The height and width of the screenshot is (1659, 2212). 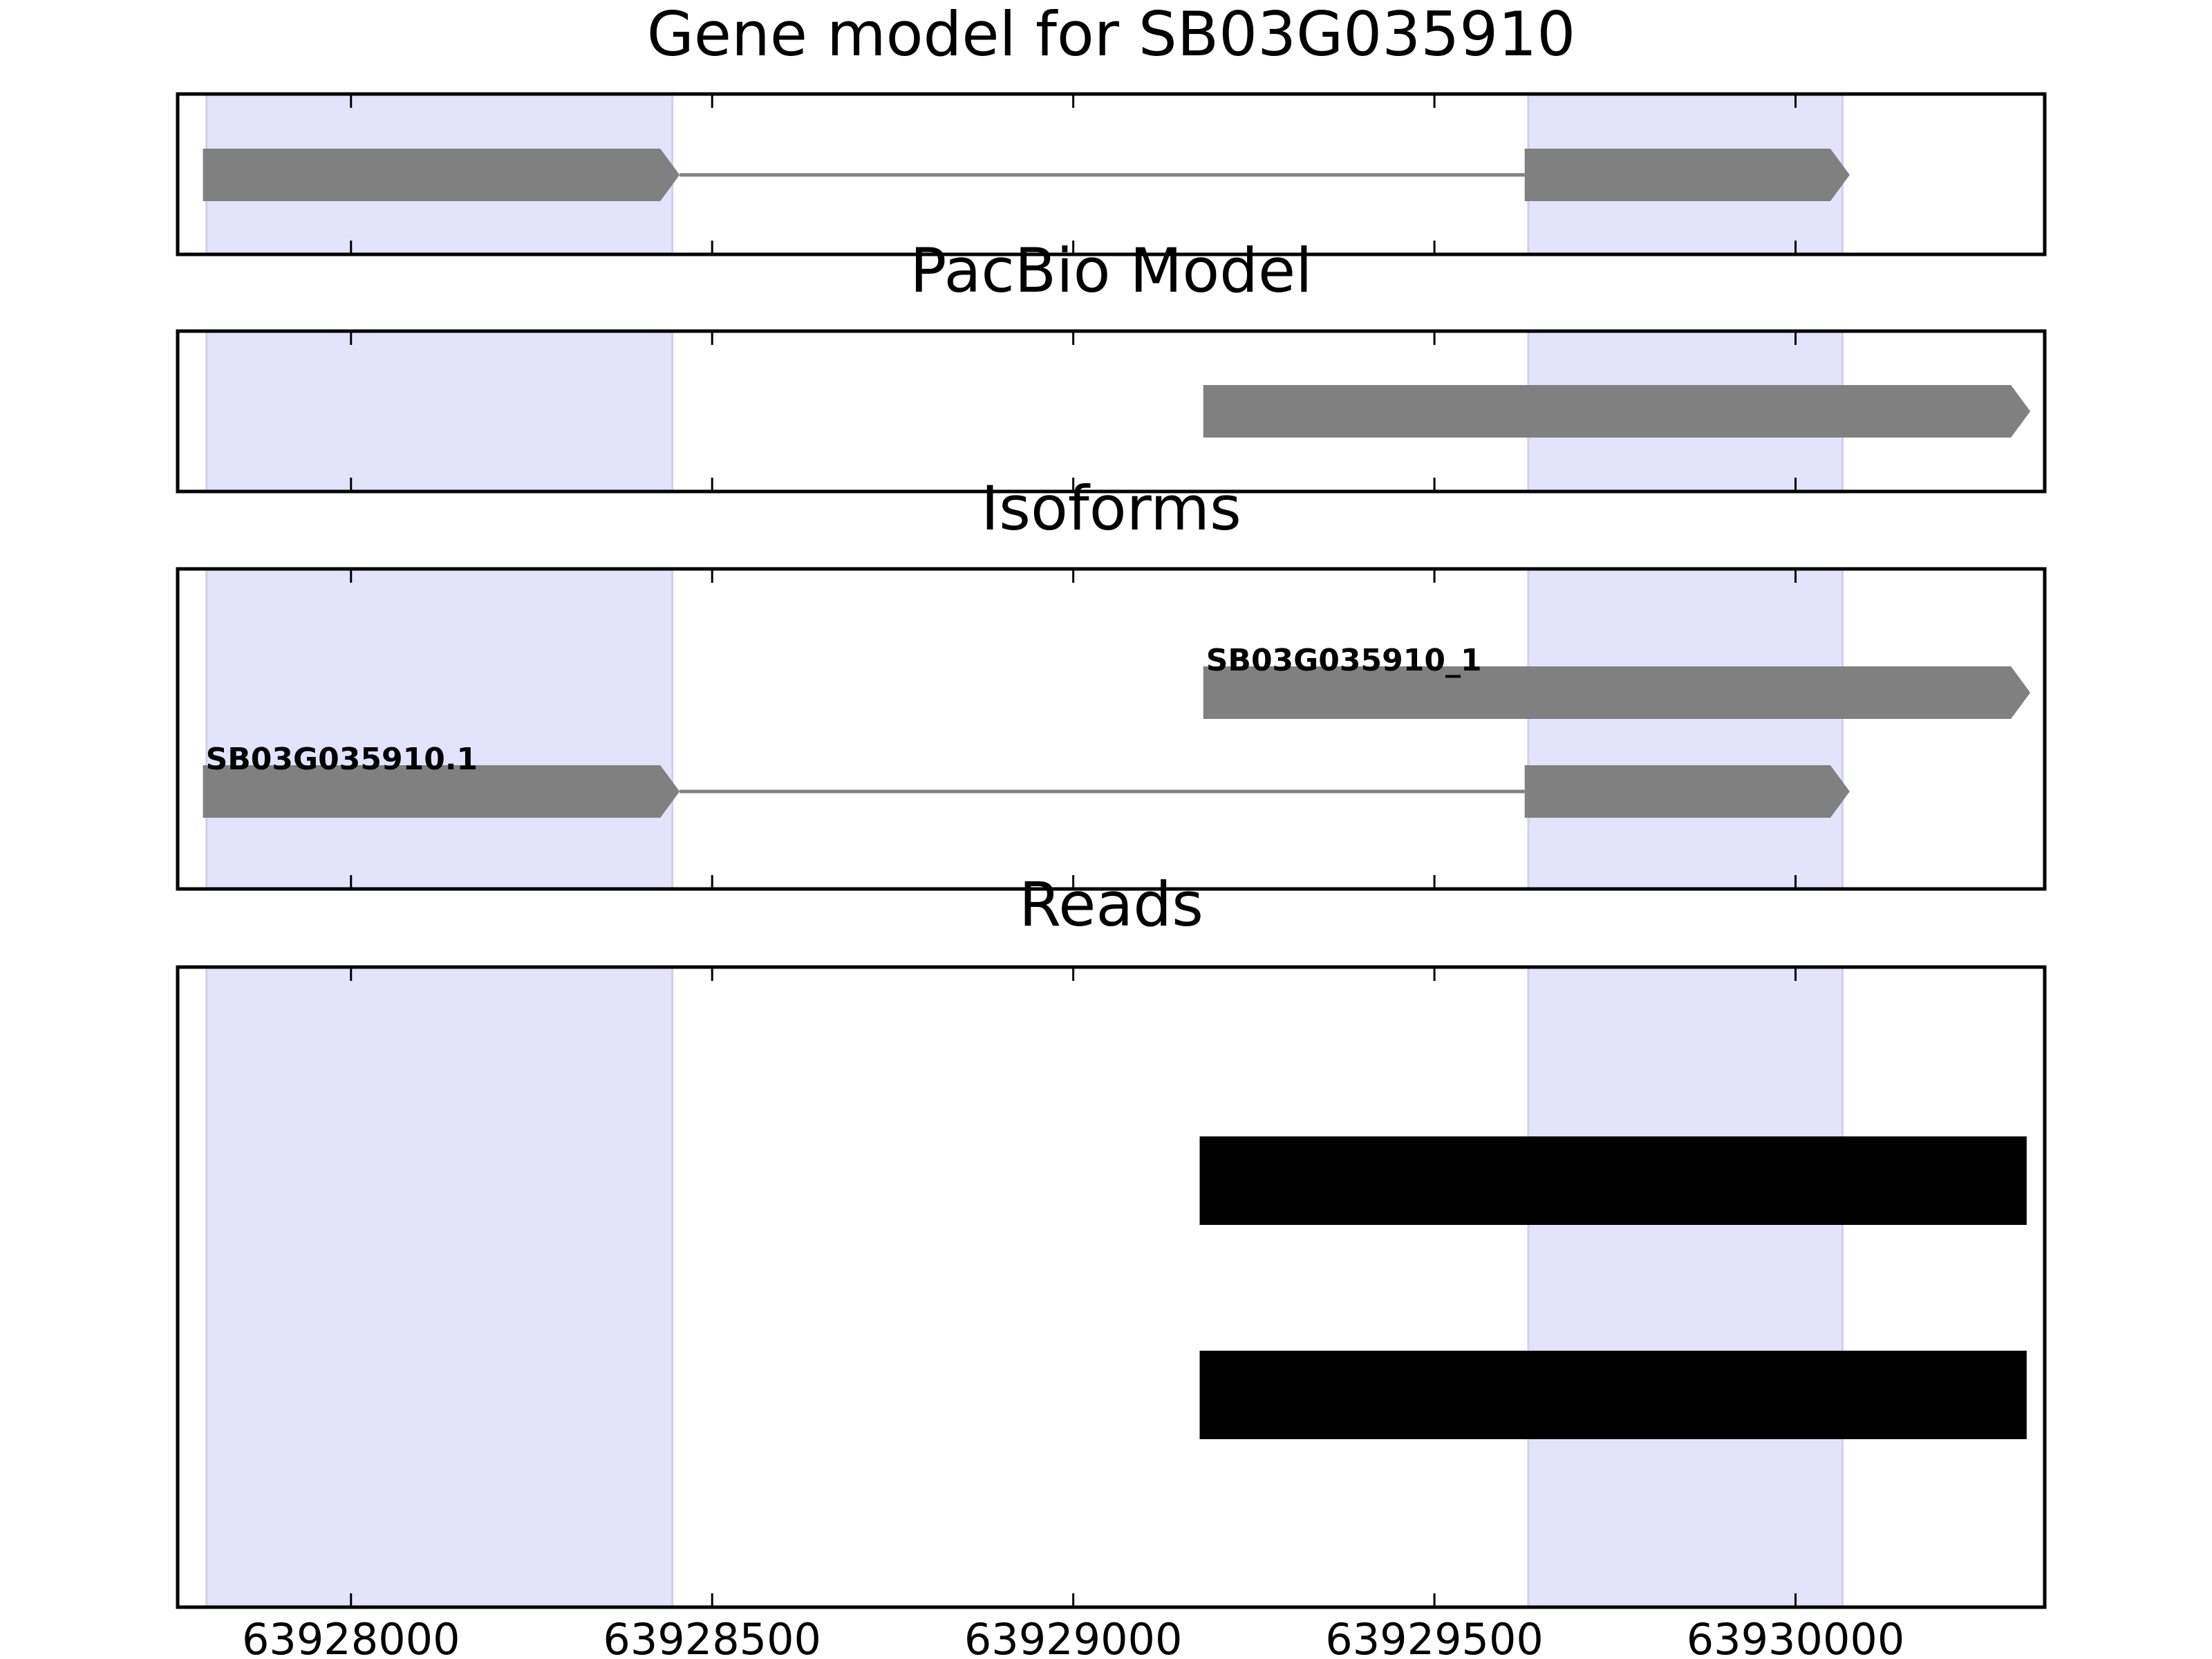 I want to click on x-tick-label-3: 63929500, so click(x=1434, y=1637).